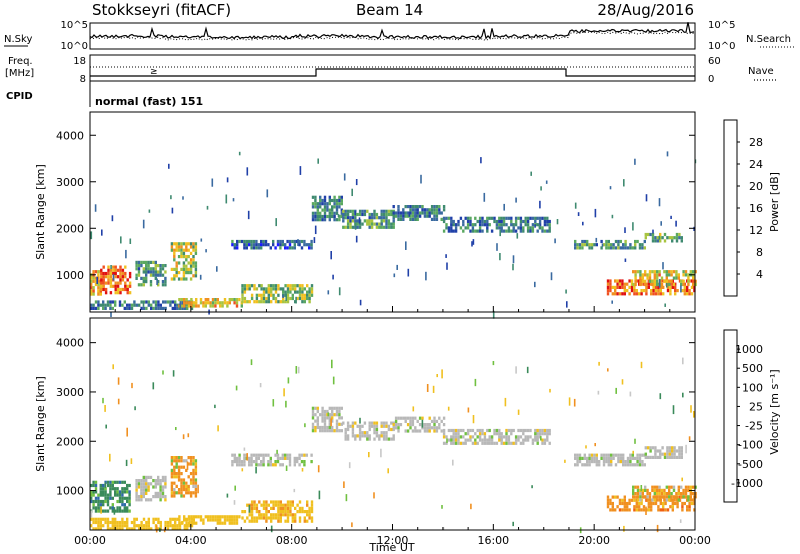 This screenshot has height=554, width=800. I want to click on velocity-xtick-label: 04:00, so click(191, 540).